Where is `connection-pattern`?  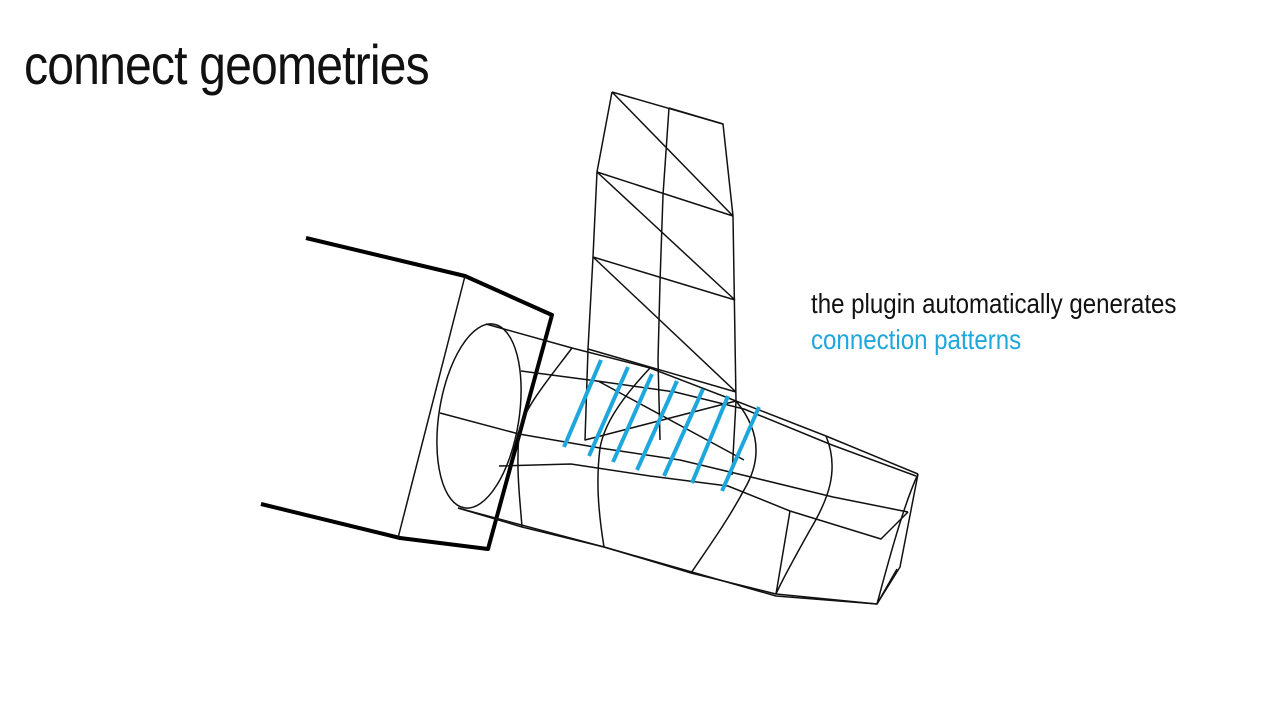
connection-pattern is located at coordinates (661, 425).